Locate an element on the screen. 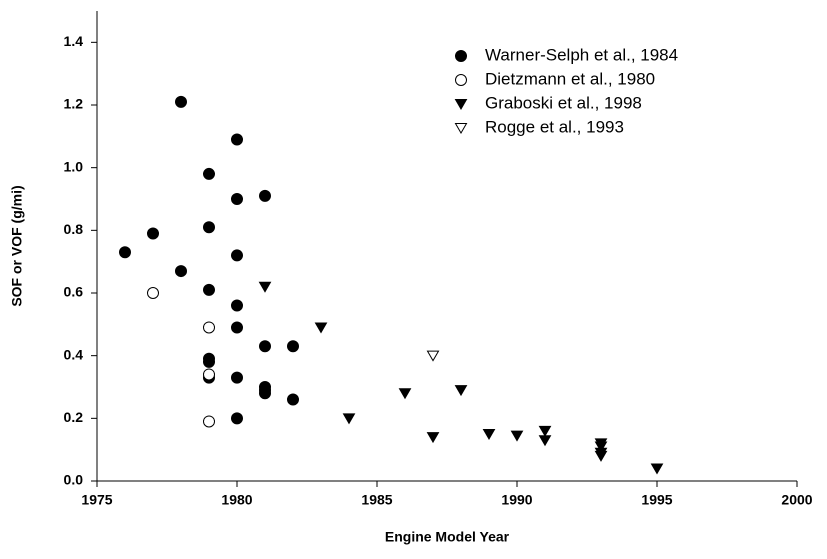  x-tick-label: 1980 is located at coordinates (236, 500).